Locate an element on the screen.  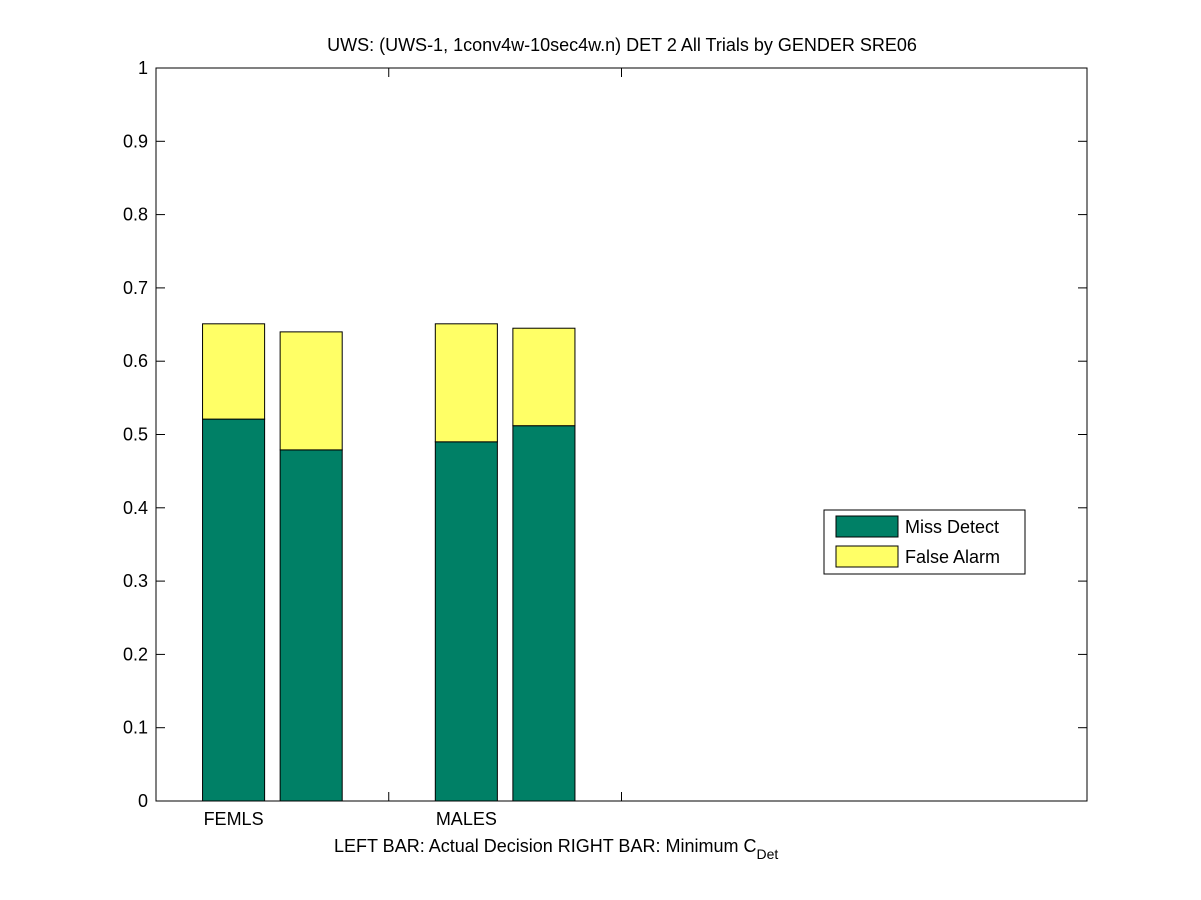
y-tick-label: 0.6 is located at coordinates (135, 361).